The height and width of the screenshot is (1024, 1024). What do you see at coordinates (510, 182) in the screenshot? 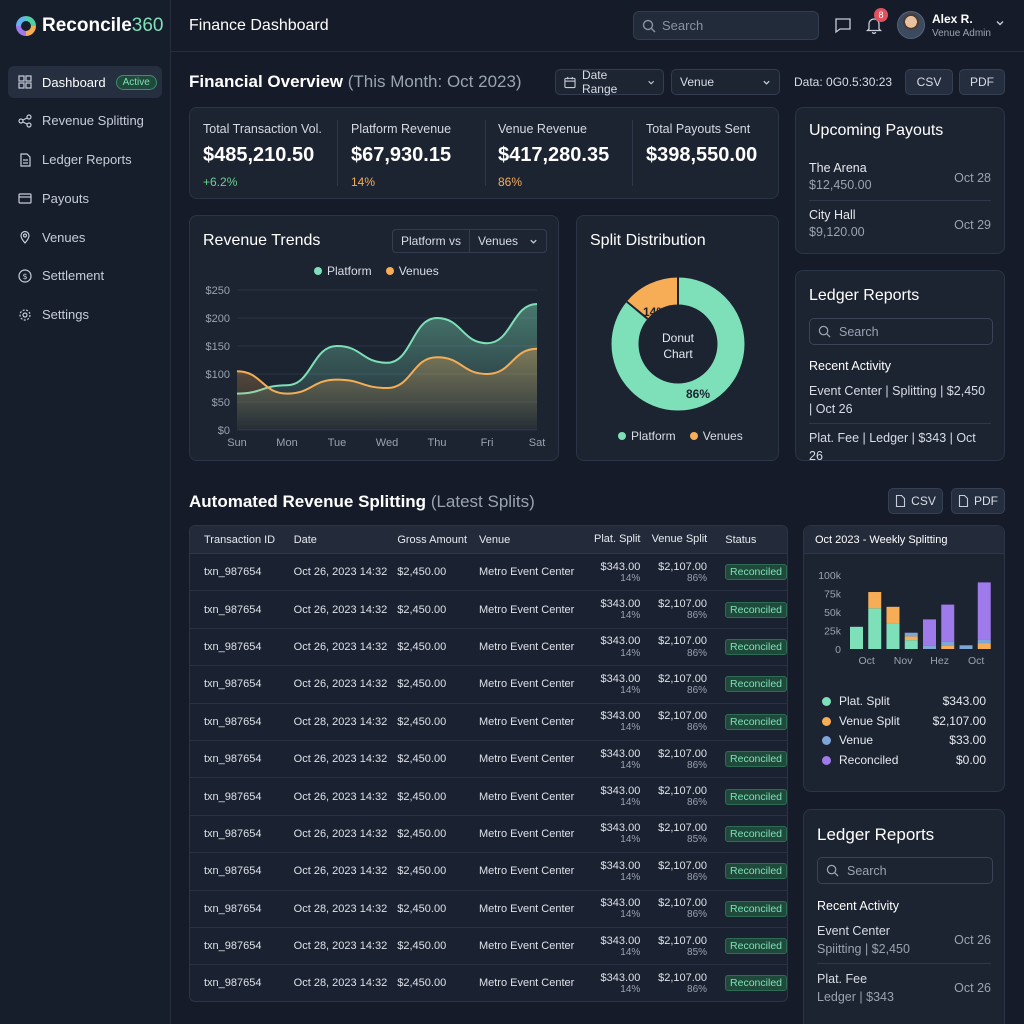
I see `kpi-delta: 86%` at bounding box center [510, 182].